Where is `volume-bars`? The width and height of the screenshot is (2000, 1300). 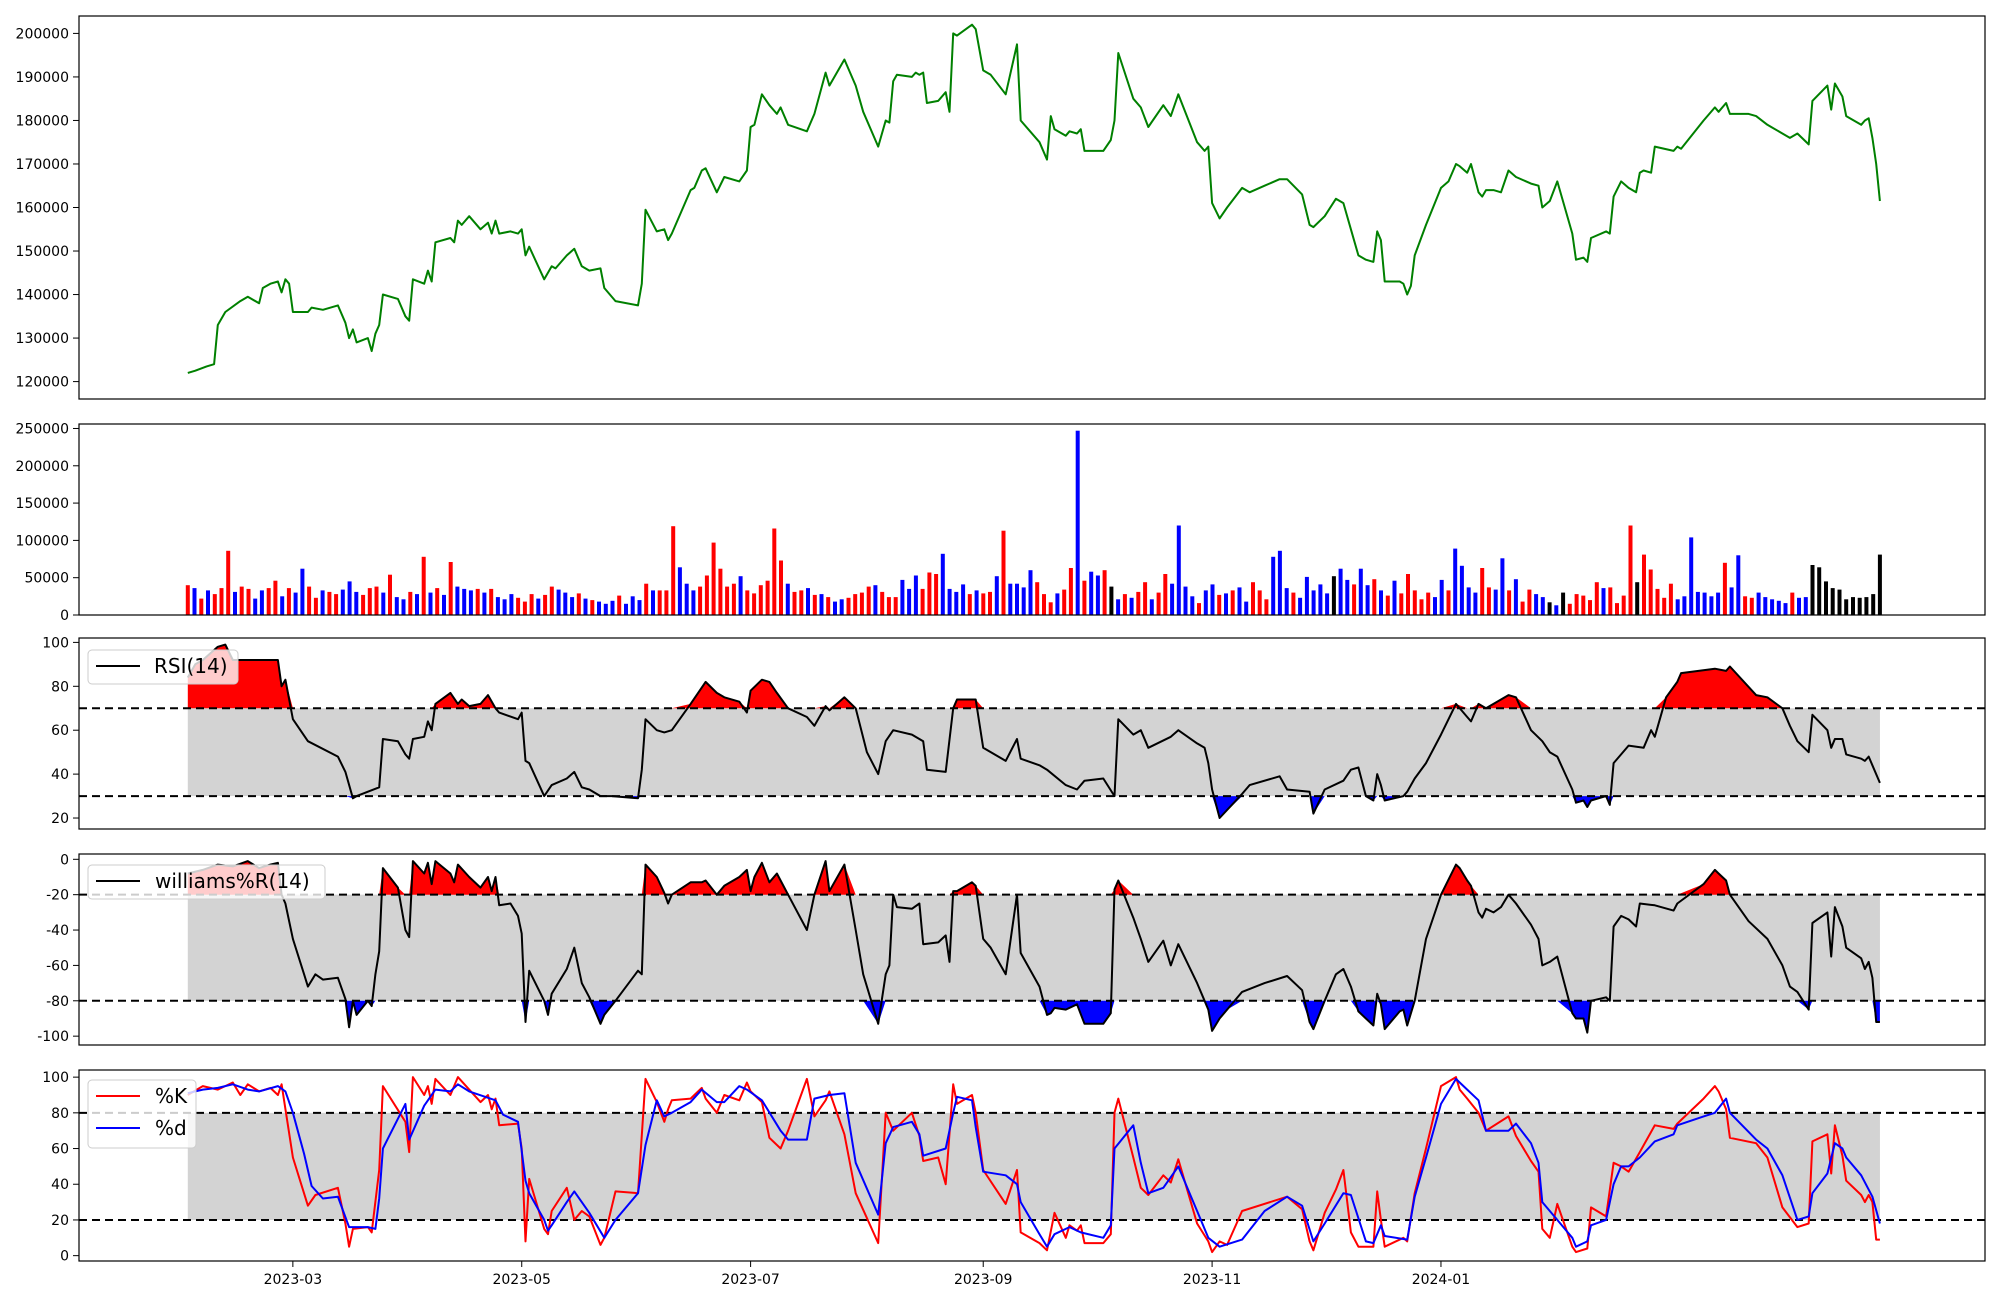
volume-bars is located at coordinates (1033, 523).